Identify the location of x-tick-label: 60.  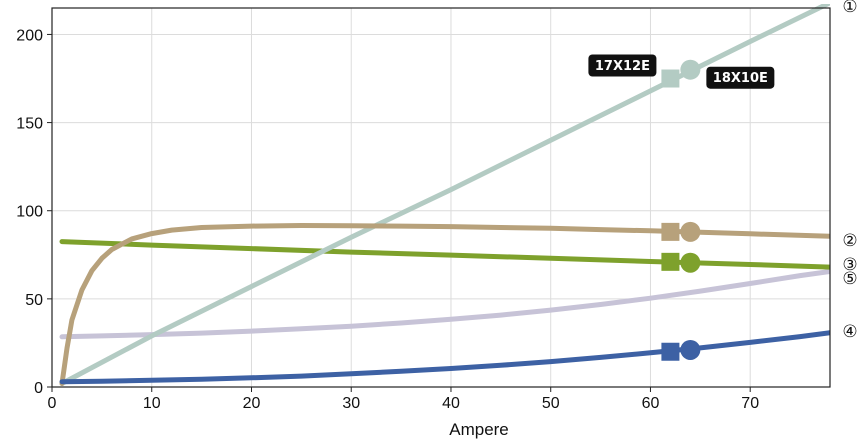
(651, 403).